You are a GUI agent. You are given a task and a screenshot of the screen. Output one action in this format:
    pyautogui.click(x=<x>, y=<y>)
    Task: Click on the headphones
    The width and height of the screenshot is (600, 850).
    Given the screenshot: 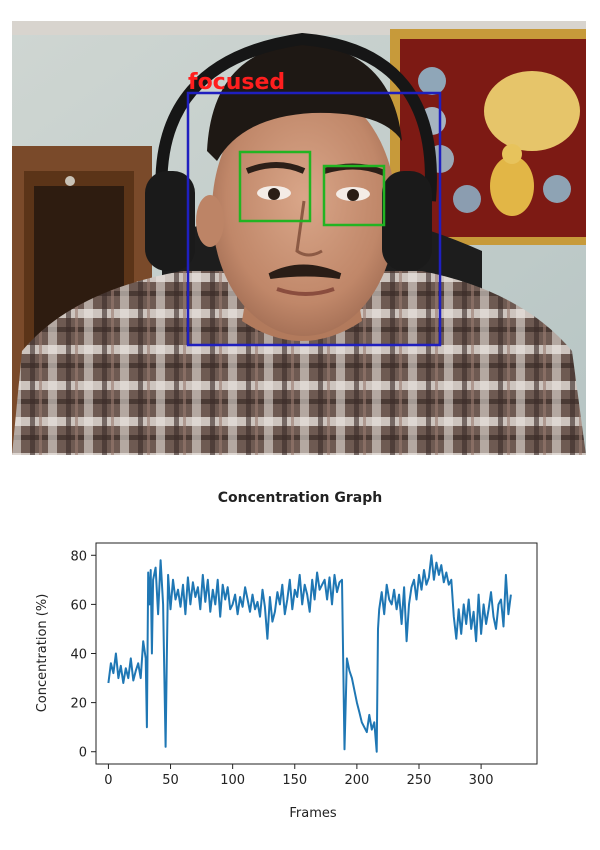 What is the action you would take?
    pyautogui.click(x=291, y=151)
    